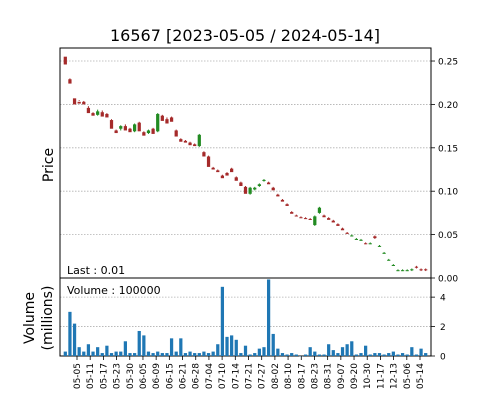 This screenshot has width=480, height=400. Describe the element at coordinates (197, 376) in the screenshot. I see `date-tick-label: 06-28` at that location.